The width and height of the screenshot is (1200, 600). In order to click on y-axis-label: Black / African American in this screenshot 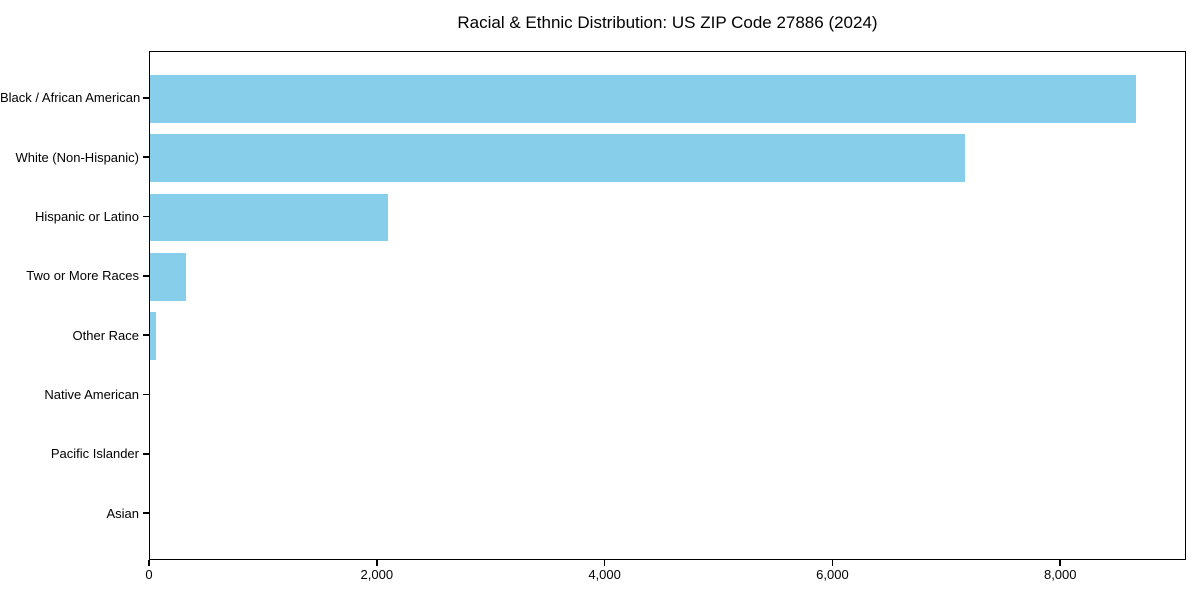, I will do `click(70, 98)`.